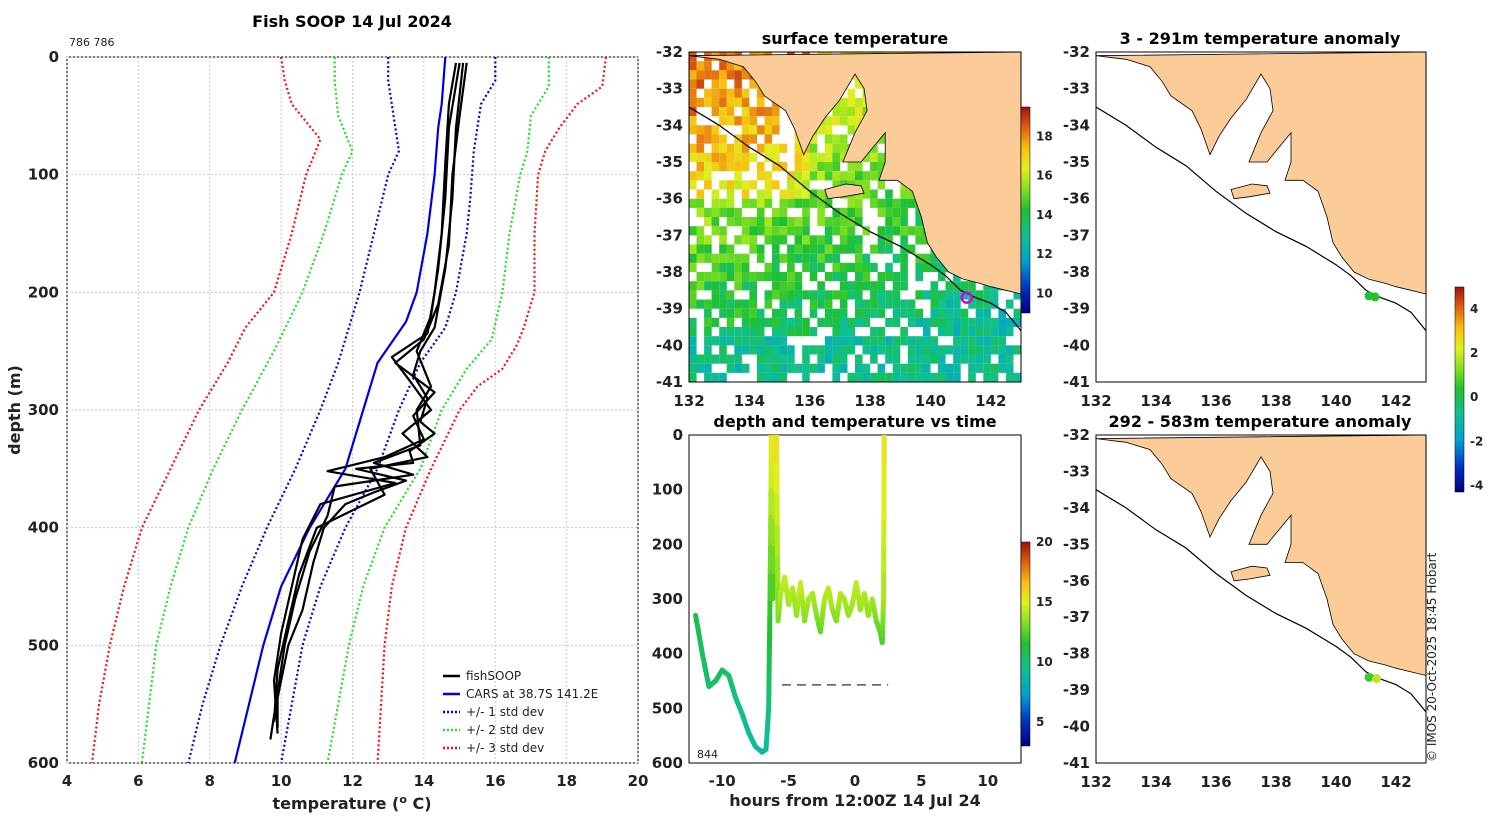  I want to click on lon-tick-label: 136, so click(1215, 401).